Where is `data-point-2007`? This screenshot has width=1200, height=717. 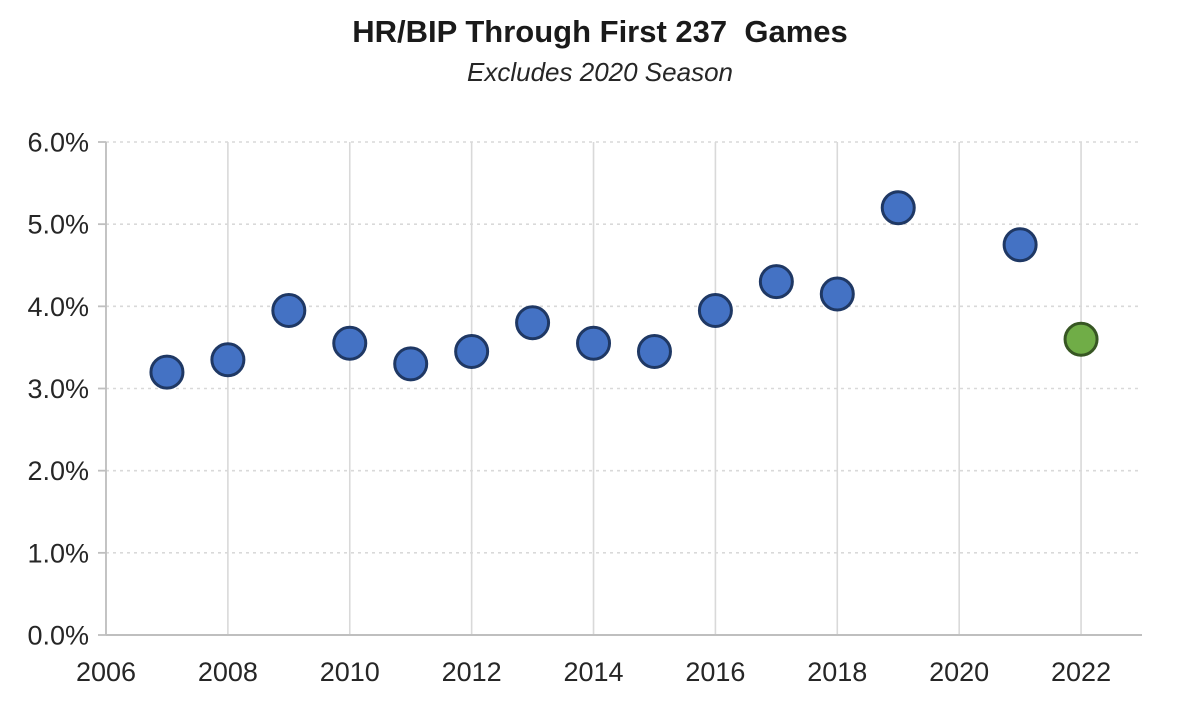
data-point-2007 is located at coordinates (167, 372).